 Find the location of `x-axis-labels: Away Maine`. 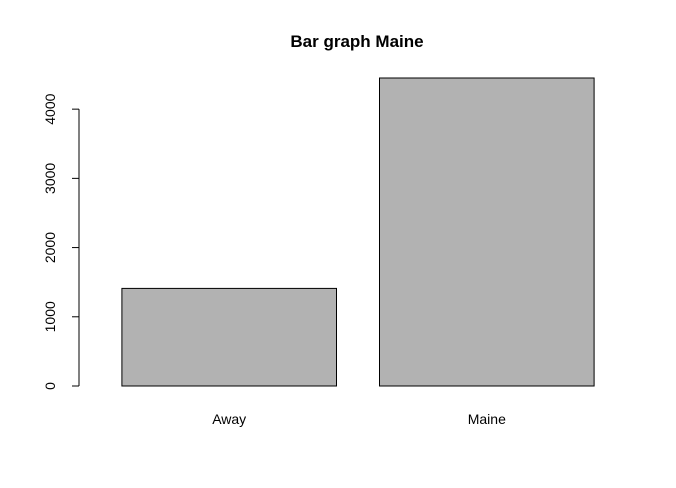

x-axis-labels: Away Maine is located at coordinates (359, 419).